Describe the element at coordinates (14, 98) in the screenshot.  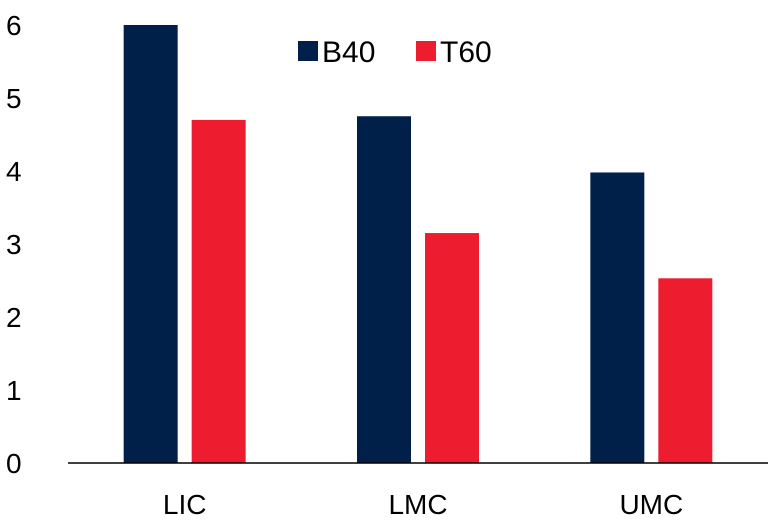
I see `y-tick-label: 5` at that location.